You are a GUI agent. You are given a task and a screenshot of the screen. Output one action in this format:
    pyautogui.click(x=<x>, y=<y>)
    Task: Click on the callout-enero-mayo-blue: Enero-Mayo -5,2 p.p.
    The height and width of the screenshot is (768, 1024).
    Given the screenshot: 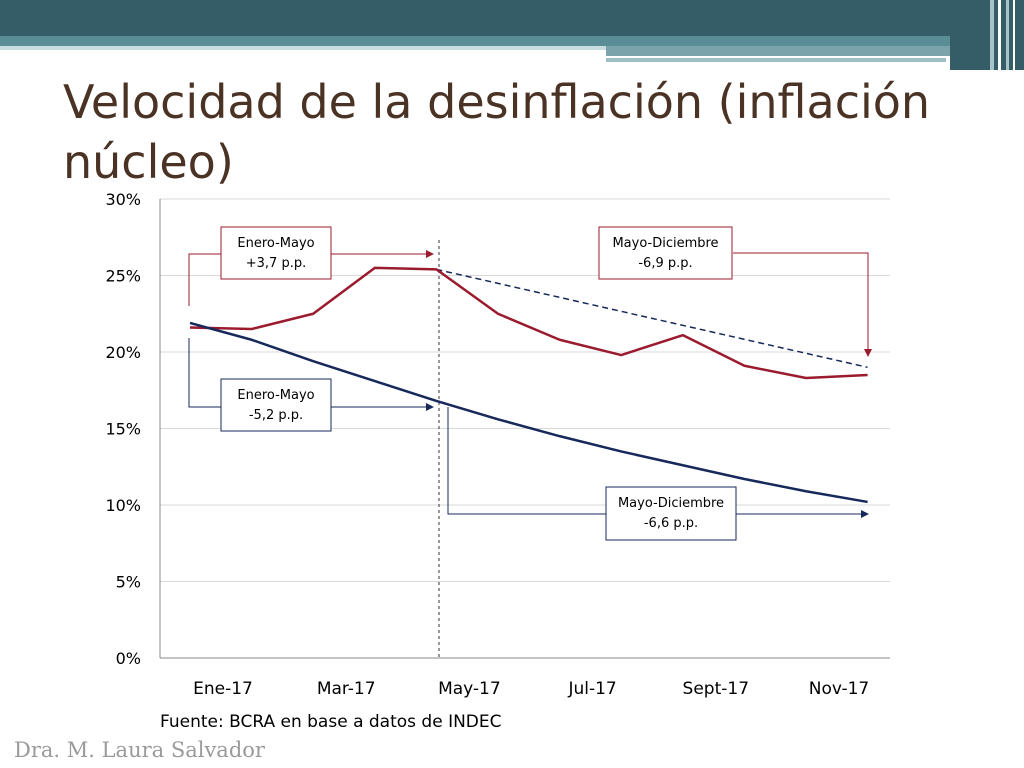 What is the action you would take?
    pyautogui.click(x=276, y=405)
    